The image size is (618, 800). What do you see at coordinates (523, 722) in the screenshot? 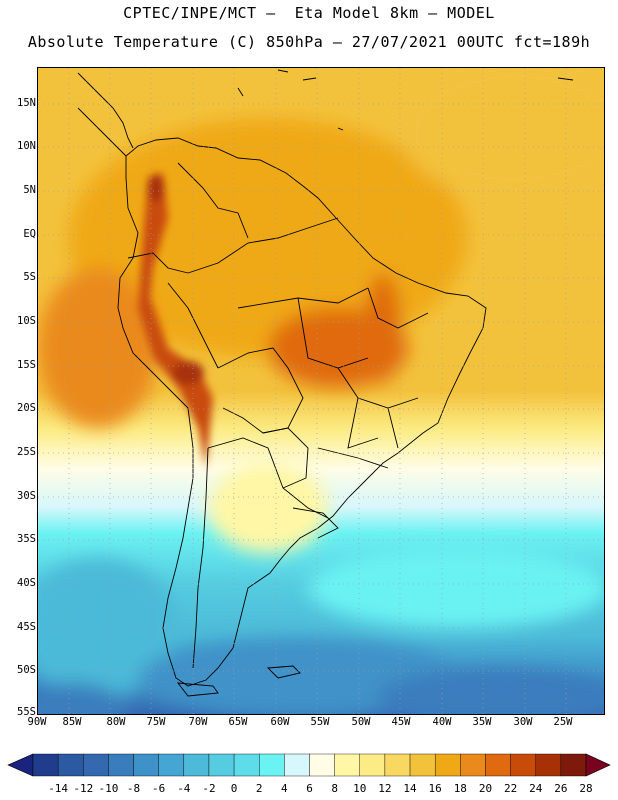
I see `lon-label-30w: 30W` at bounding box center [523, 722].